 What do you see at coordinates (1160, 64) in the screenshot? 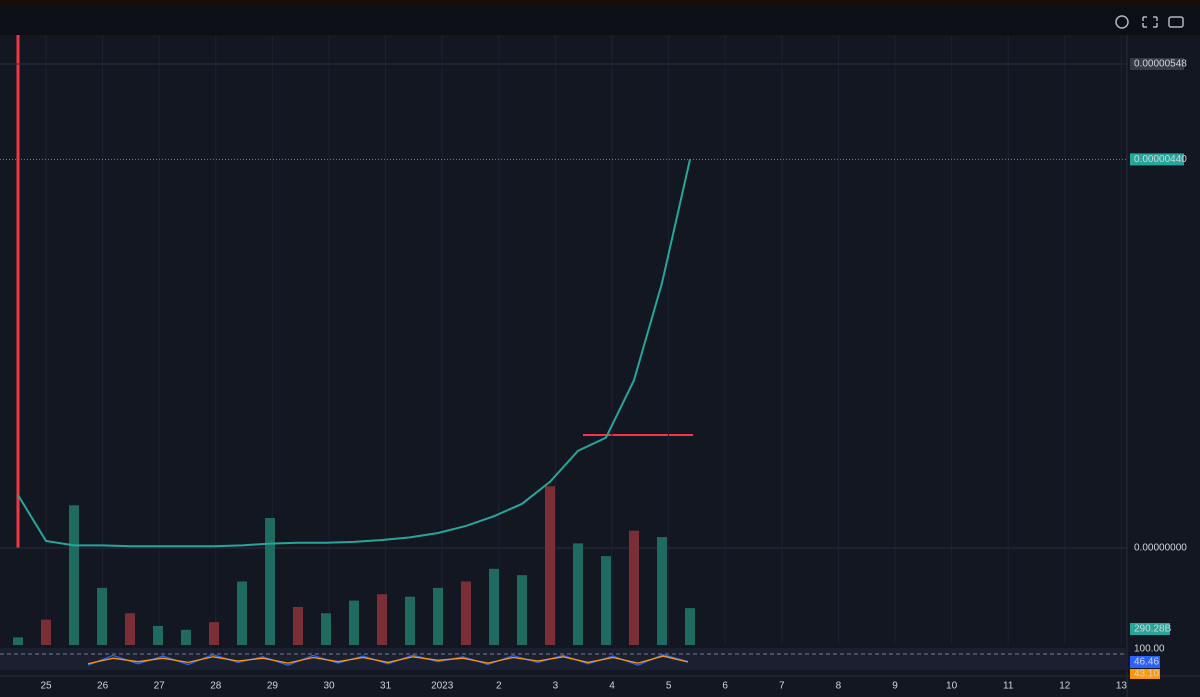
I see `price-tick-label: 0.00000548` at bounding box center [1160, 64].